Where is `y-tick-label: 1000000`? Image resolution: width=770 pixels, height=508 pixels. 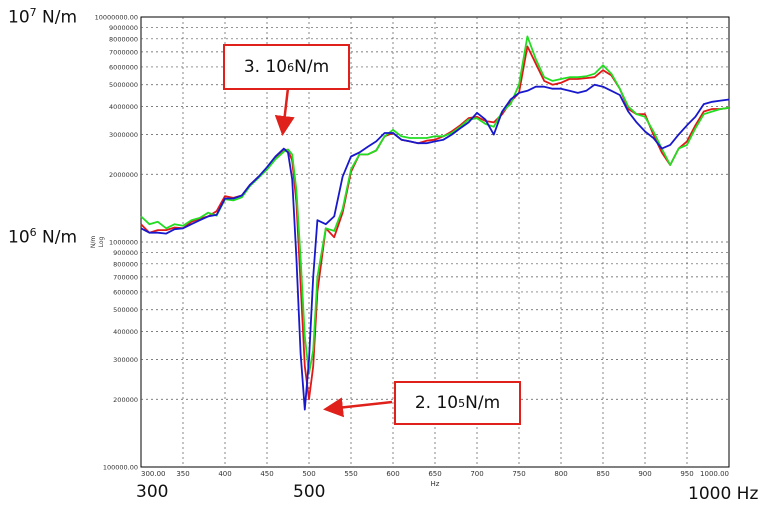
y-tick-label: 1000000 is located at coordinates (123, 243).